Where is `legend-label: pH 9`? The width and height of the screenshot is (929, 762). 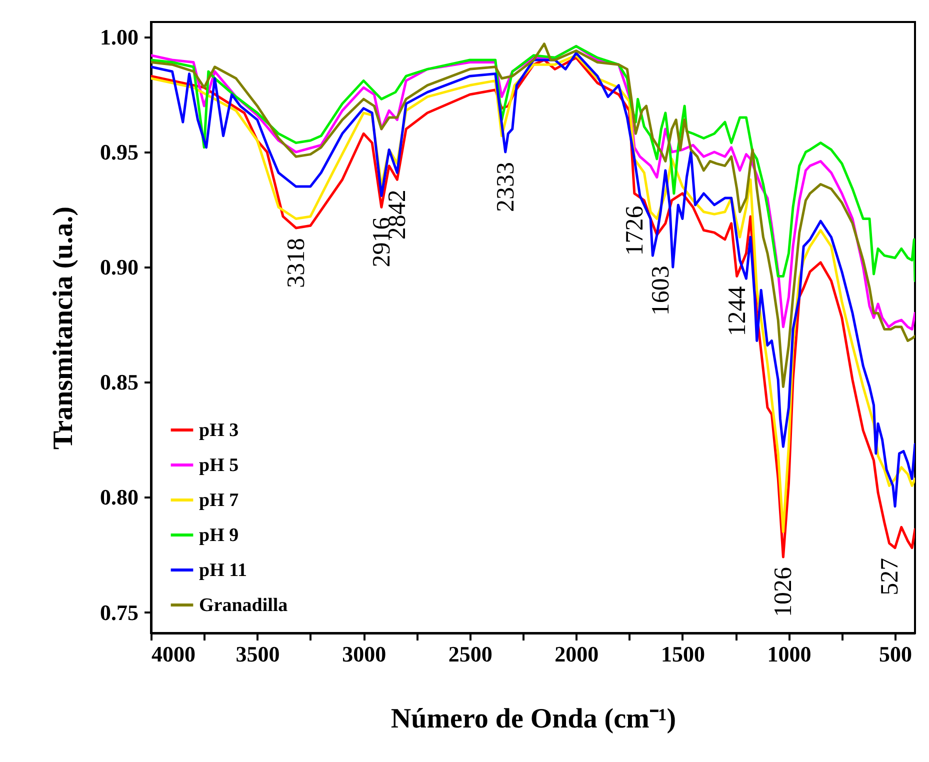 legend-label: pH 9 is located at coordinates (219, 535).